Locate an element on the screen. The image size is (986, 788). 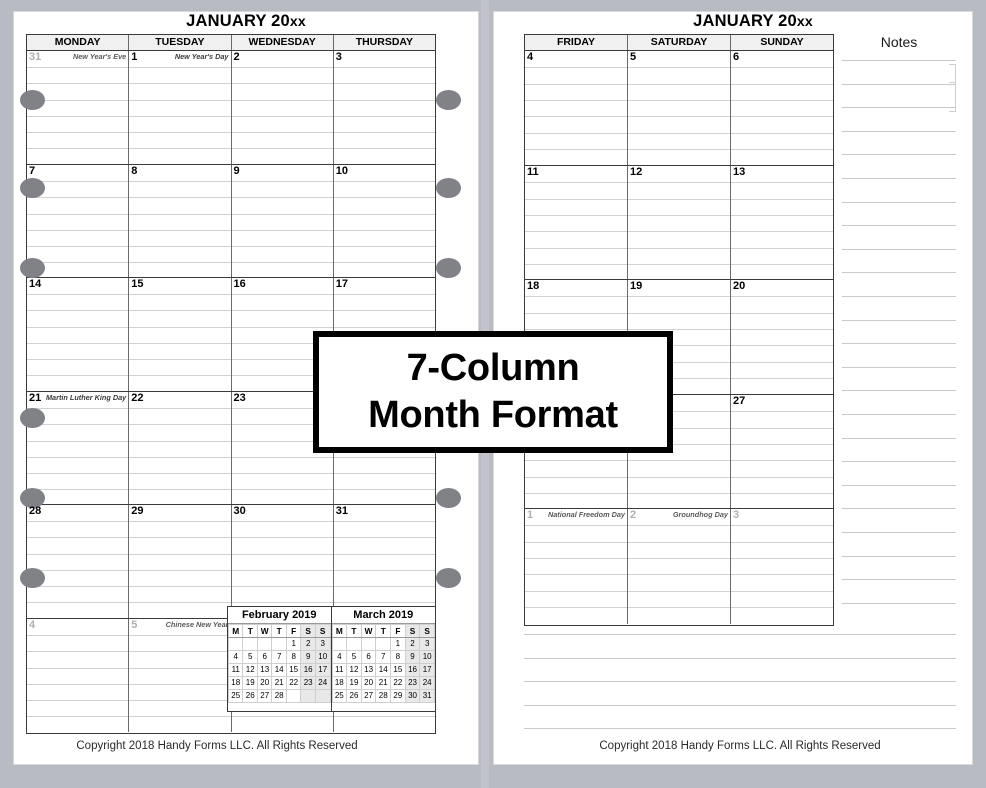
day-cell-30: 30 is located at coordinates (282, 561).